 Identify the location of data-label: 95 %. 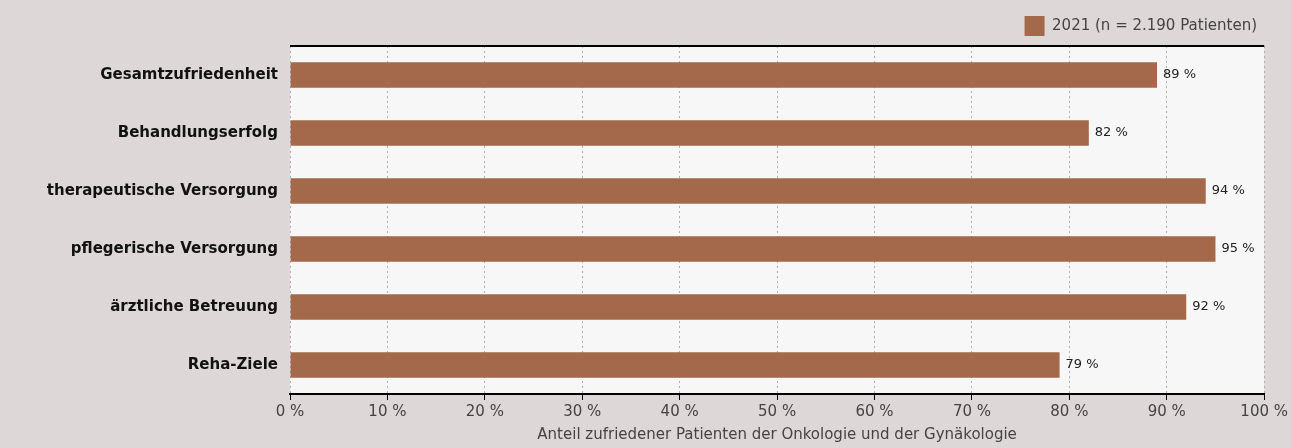
(1238, 248).